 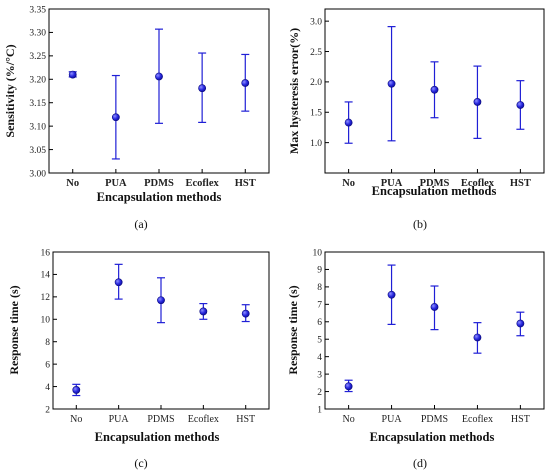 I want to click on panel-c-xlabel: Encapsulation methods, so click(x=157, y=437).